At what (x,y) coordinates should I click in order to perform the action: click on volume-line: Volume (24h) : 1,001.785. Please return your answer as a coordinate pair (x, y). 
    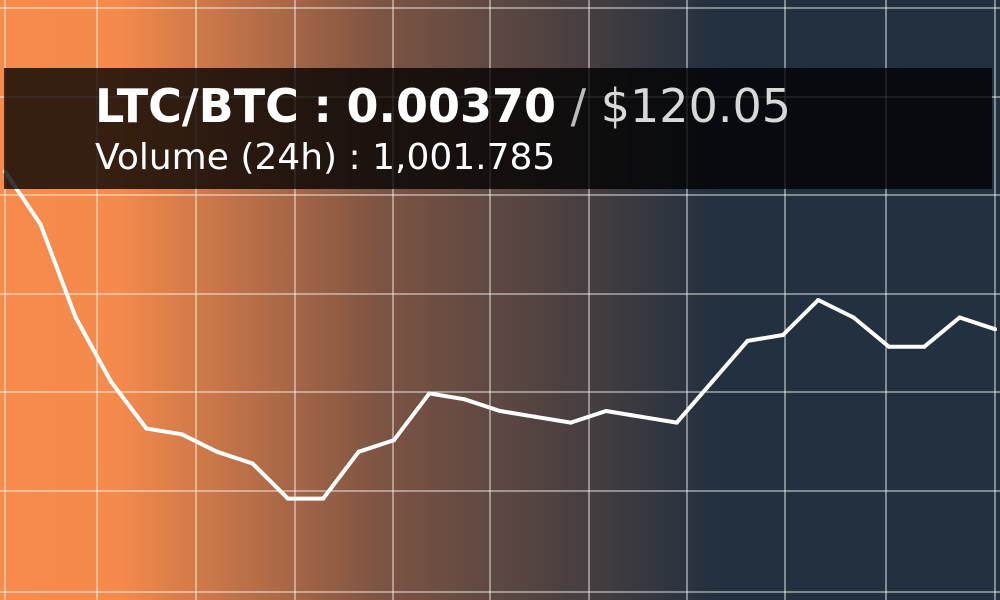
    Looking at the image, I should click on (325, 158).